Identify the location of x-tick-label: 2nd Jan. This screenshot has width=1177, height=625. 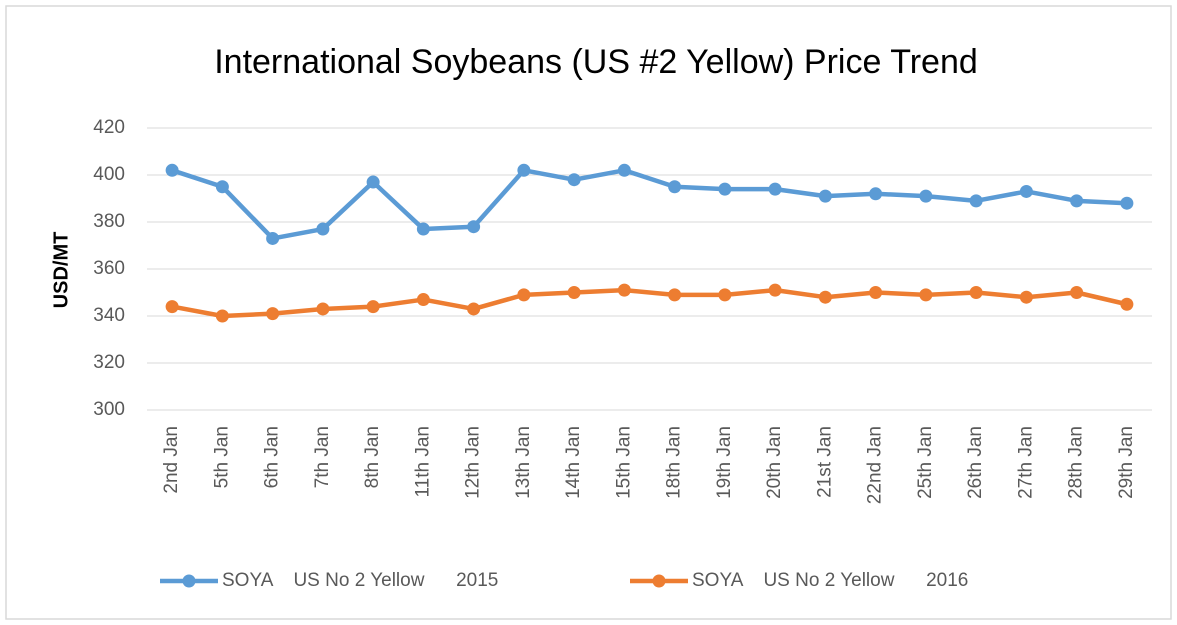
(171, 460).